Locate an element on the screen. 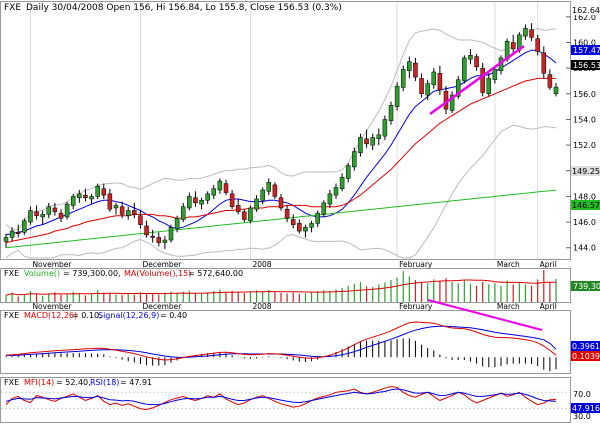 This screenshot has width=600, height=428. tag-macd: 0.103951 is located at coordinates (586, 356).